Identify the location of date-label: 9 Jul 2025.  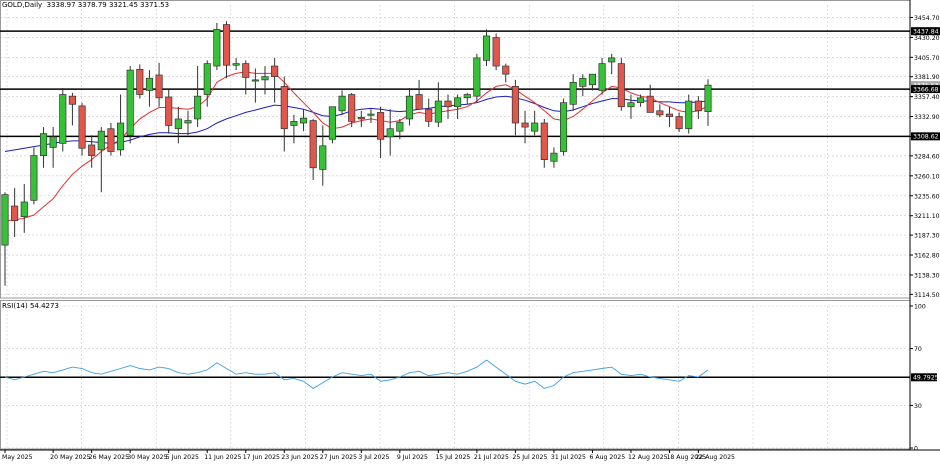
(412, 457).